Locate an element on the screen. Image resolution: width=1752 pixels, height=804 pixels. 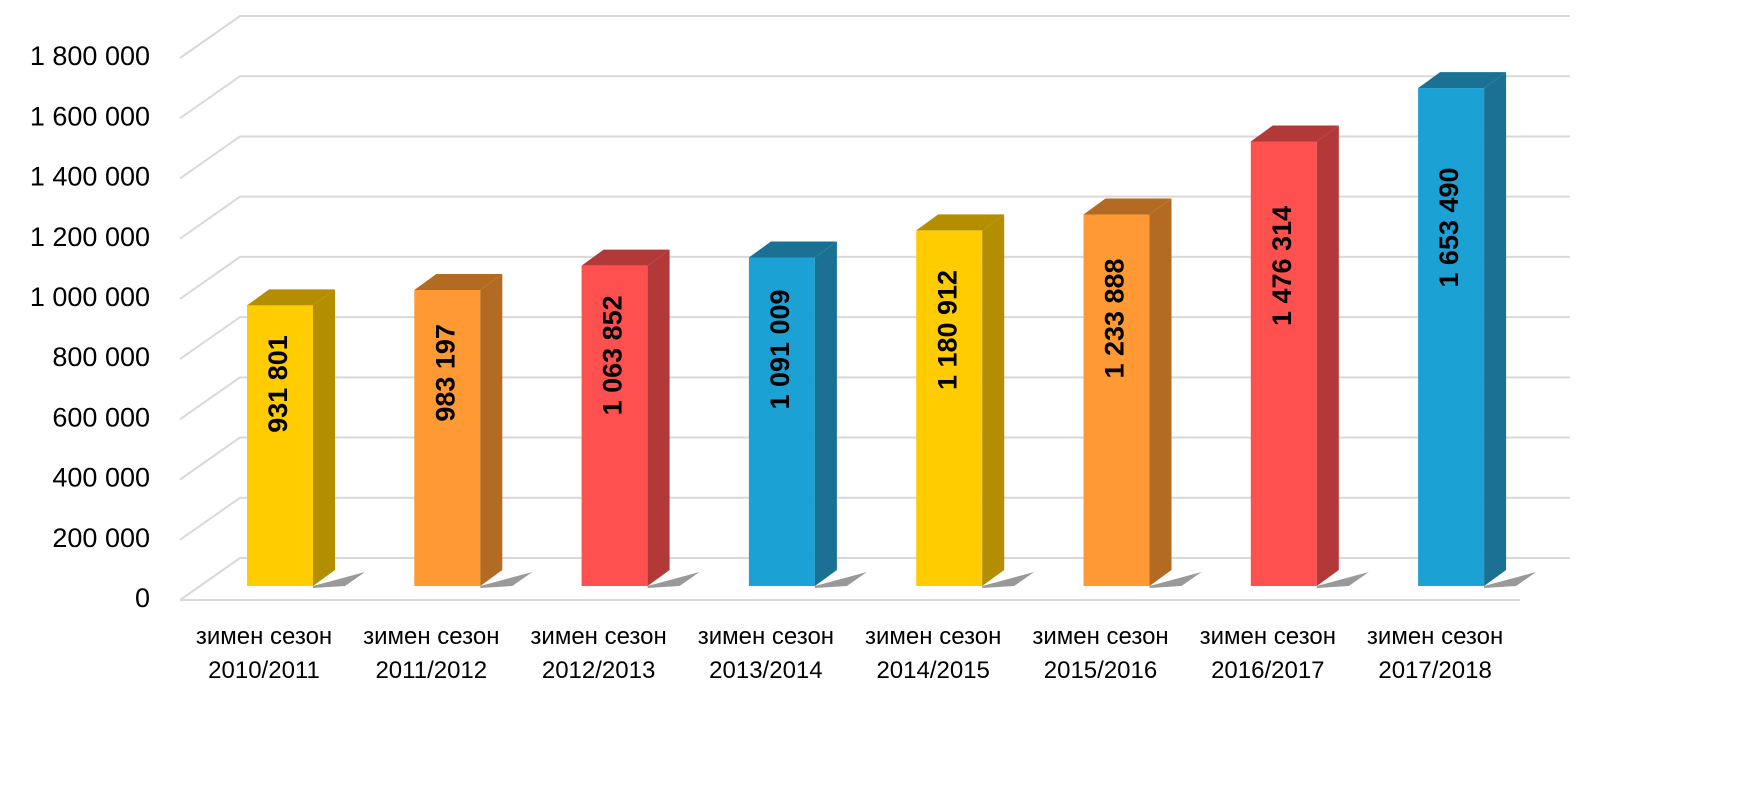
value-label: 1 233 888 is located at coordinates (1115, 318).